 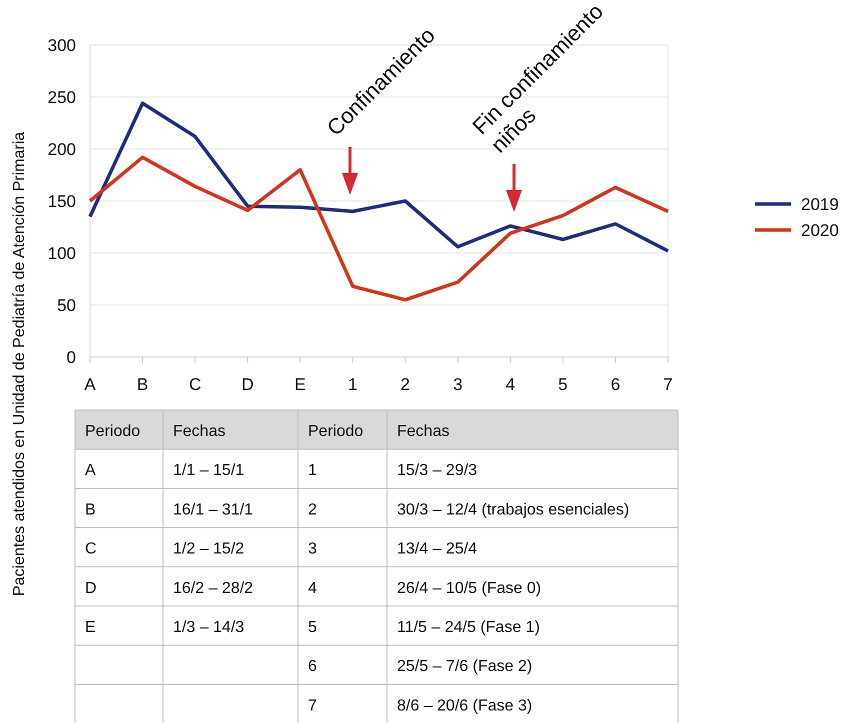 What do you see at coordinates (312, 471) in the screenshot?
I see `text: 1` at bounding box center [312, 471].